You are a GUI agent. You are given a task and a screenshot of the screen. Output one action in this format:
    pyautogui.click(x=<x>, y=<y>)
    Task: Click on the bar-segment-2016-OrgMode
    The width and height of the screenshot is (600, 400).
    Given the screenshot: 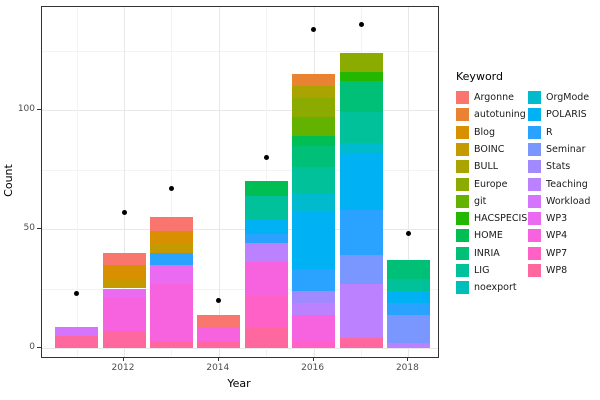 What is the action you would take?
    pyautogui.click(x=314, y=203)
    